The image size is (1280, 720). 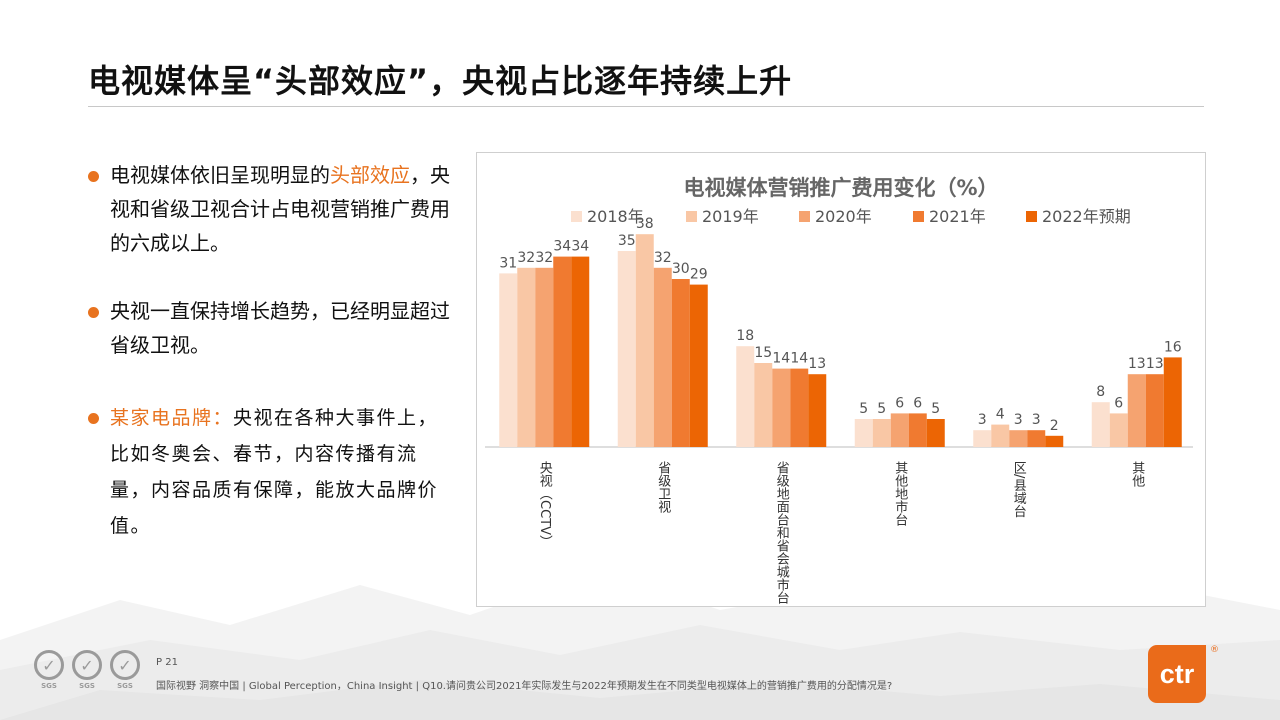 I want to click on category-label-2: 省级地面台和省会城市台, so click(x=782, y=532).